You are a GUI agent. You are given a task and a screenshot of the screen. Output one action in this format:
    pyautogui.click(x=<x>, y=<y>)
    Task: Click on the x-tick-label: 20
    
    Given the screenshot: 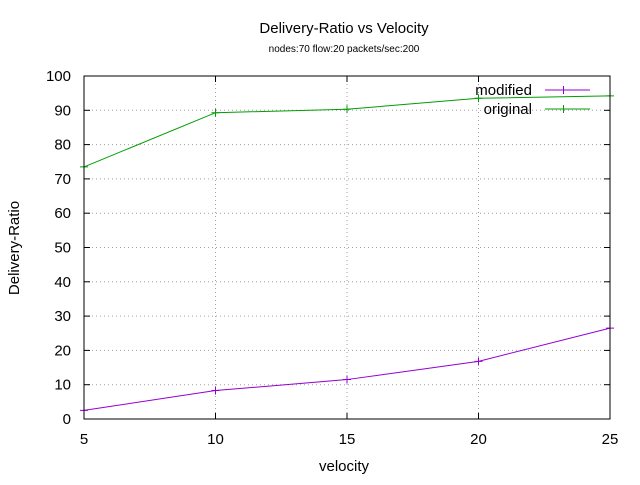 What is the action you would take?
    pyautogui.click(x=478, y=439)
    